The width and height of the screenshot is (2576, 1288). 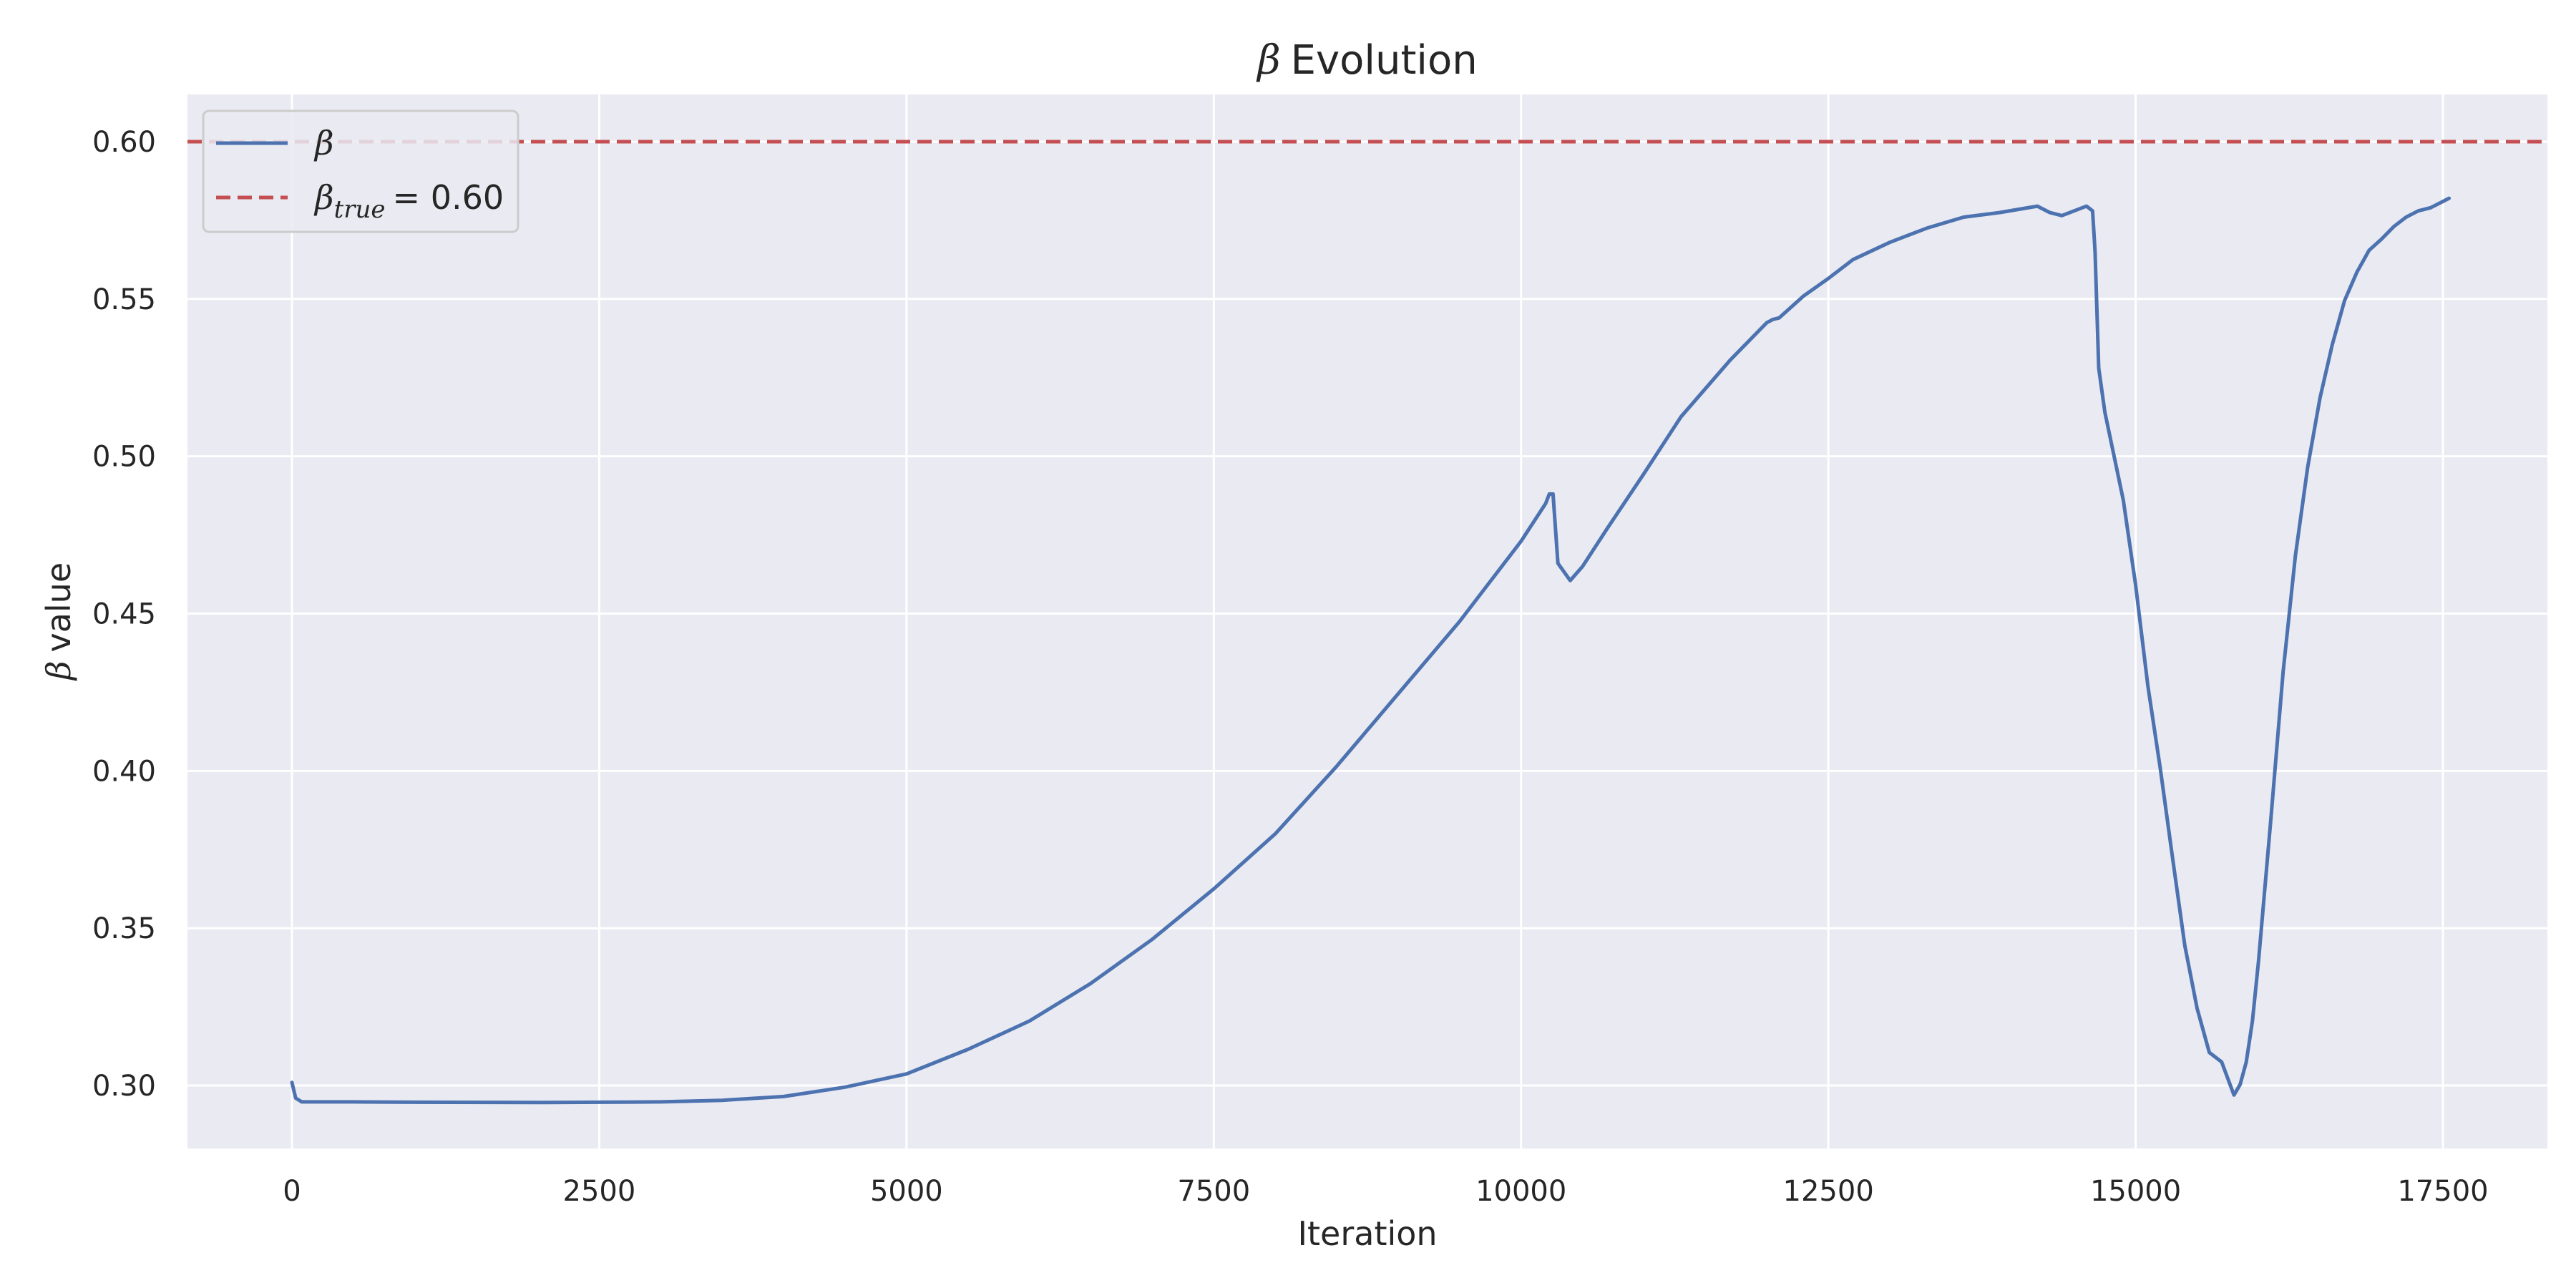 I want to click on x-tick-label: 17500, so click(x=2442, y=1191).